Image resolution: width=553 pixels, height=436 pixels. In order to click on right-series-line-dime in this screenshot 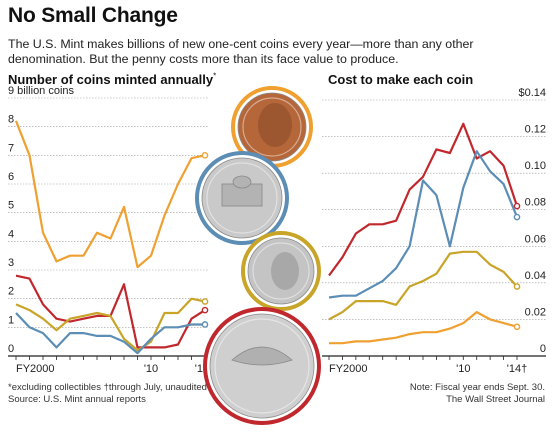, I will do `click(423, 285)`.